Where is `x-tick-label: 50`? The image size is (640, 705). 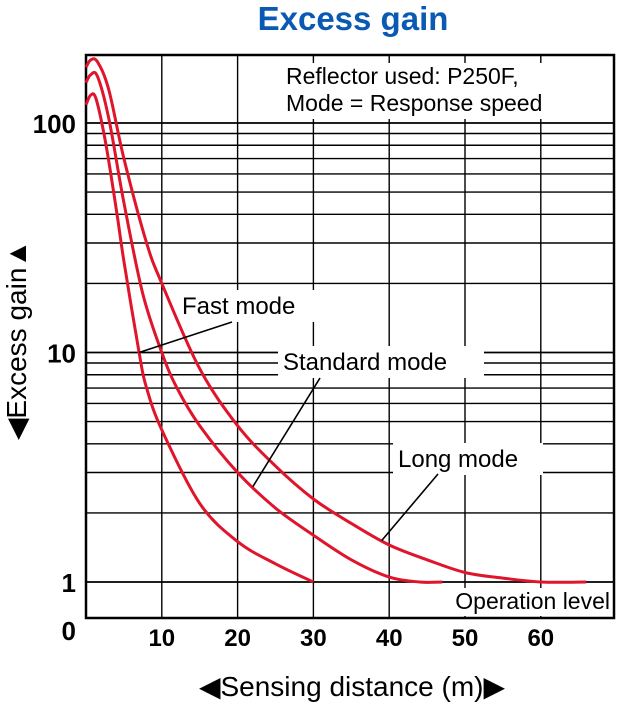 x-tick-label: 50 is located at coordinates (465, 638).